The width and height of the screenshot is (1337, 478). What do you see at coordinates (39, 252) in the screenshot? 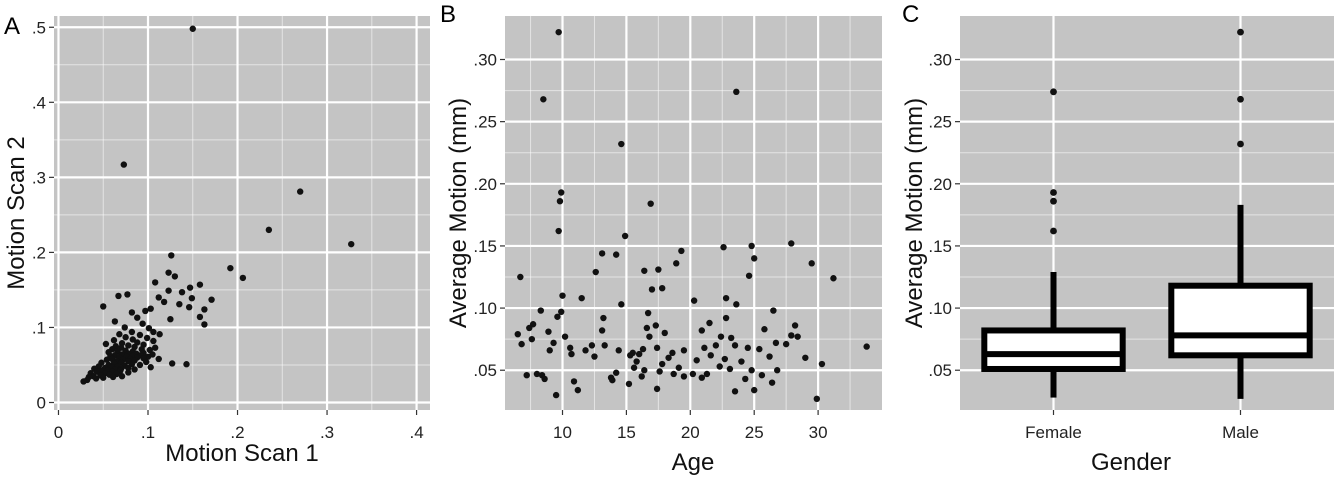
I see `panel-a-y-tick-label: .2` at bounding box center [39, 252].